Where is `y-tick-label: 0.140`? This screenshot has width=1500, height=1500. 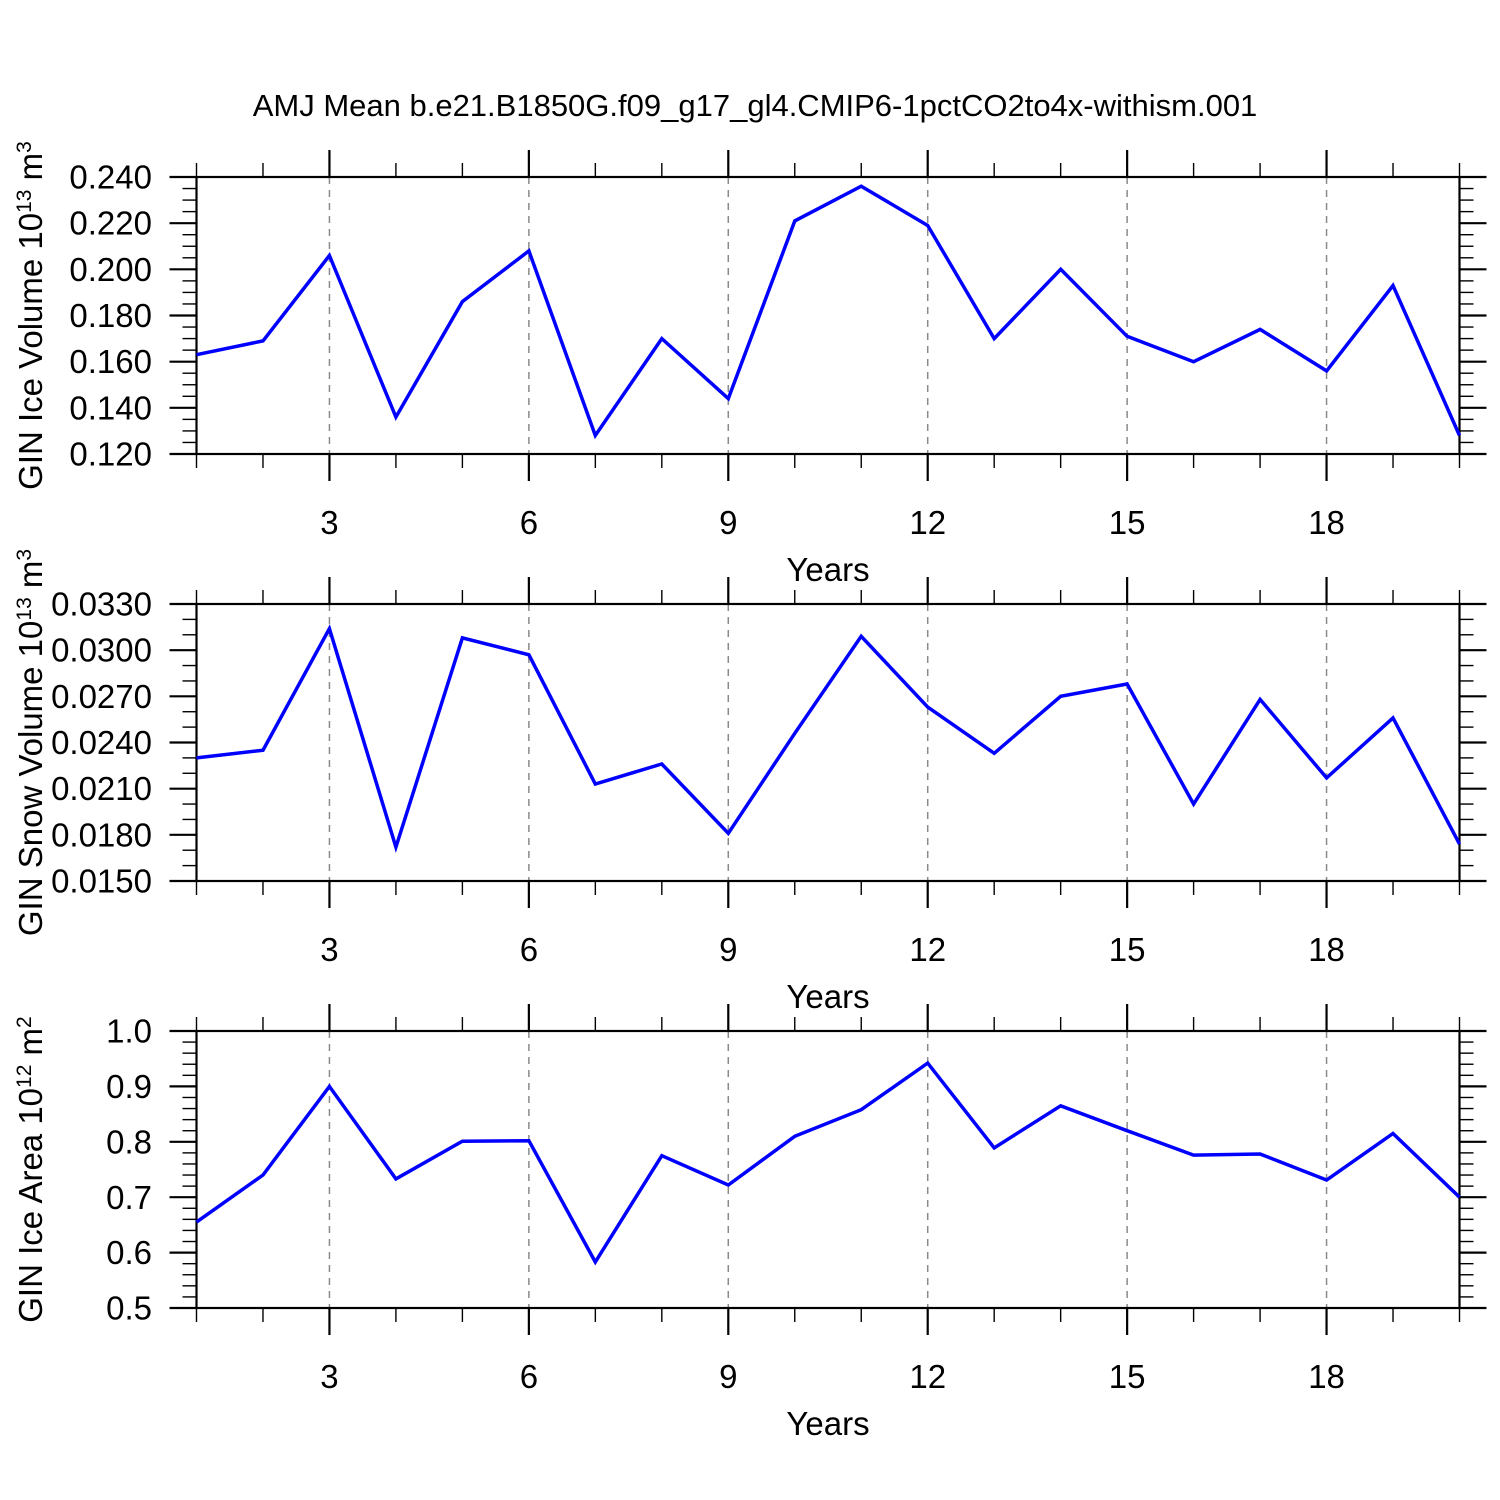
y-tick-label: 0.140 is located at coordinates (110, 407).